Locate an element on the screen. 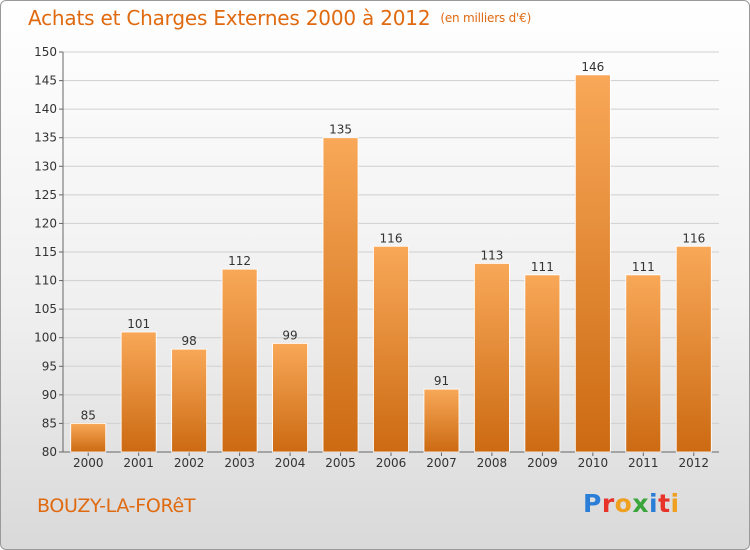  y-tick-label: 130 is located at coordinates (45, 166).